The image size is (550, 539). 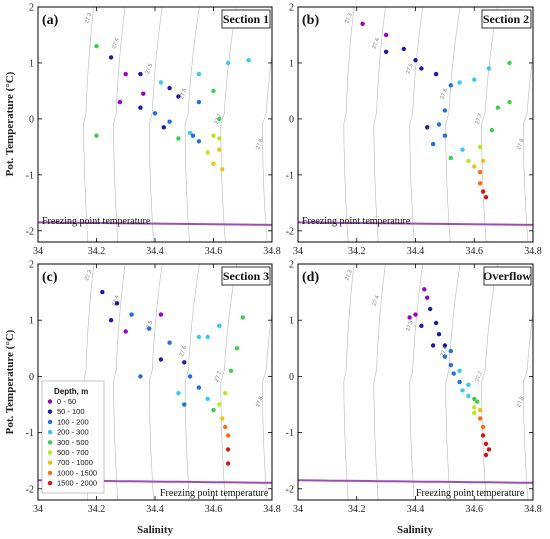 I want to click on y-tick-label: 1, so click(x=291, y=321).